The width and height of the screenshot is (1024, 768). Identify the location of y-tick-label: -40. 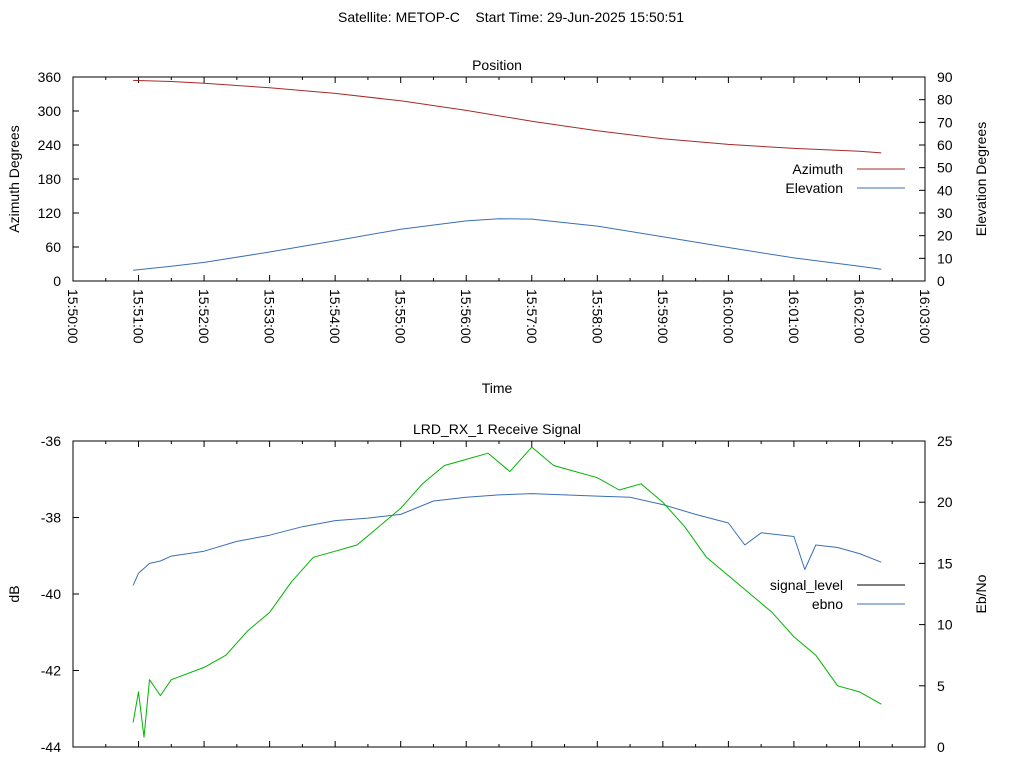
(51, 594).